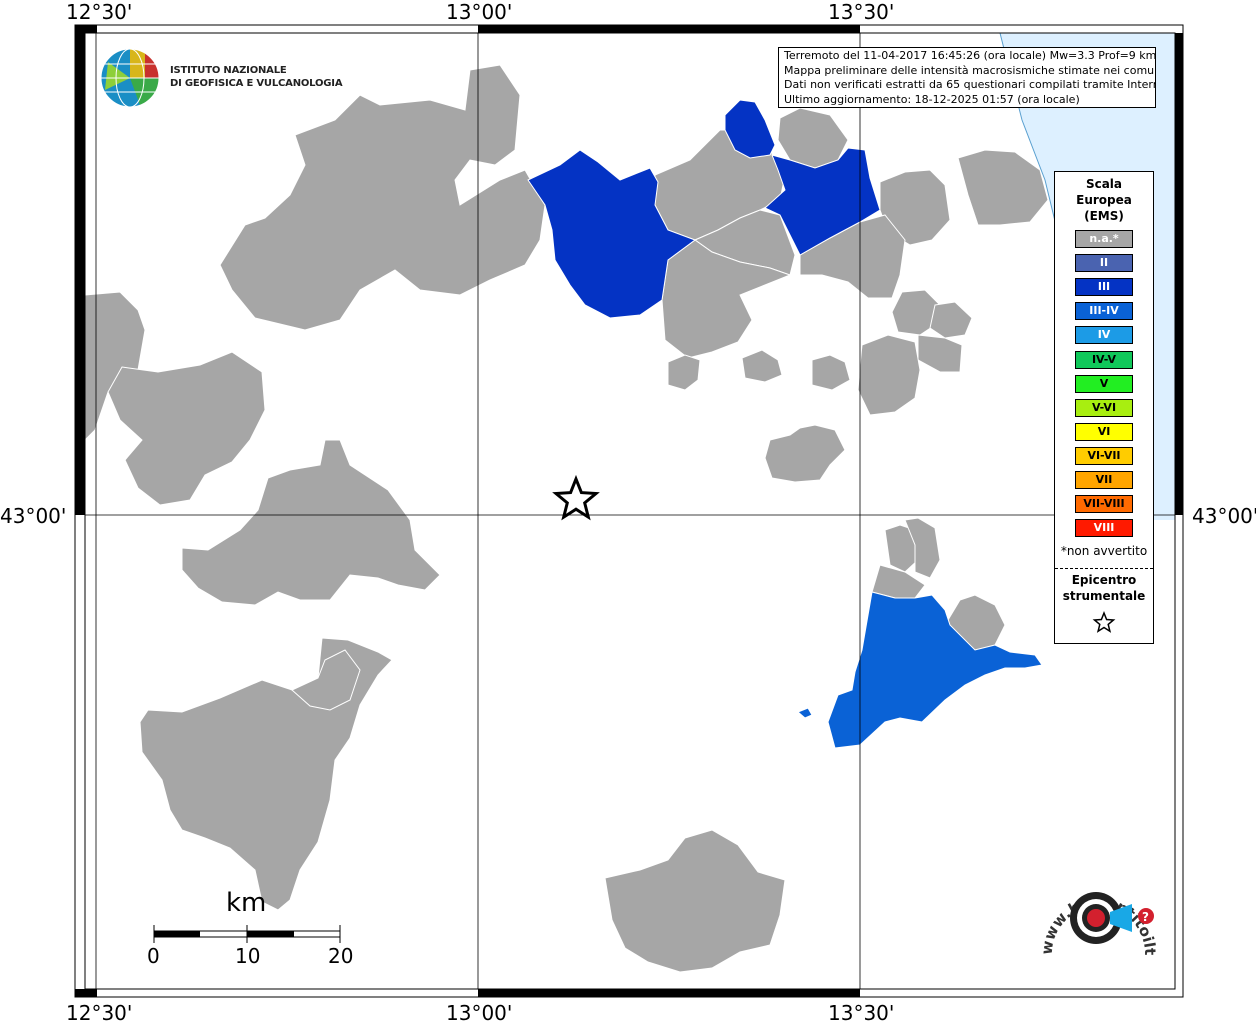  I want to click on logo-line-1: ISTITUTO NAZIONALE, so click(228, 70).